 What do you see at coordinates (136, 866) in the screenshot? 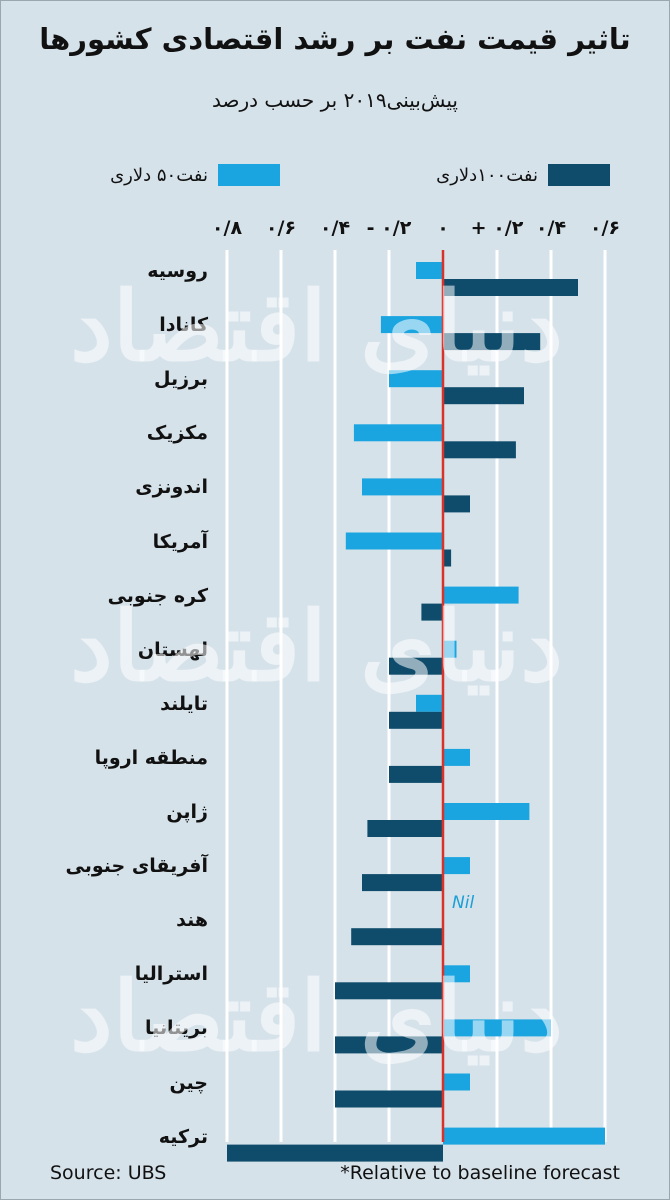
I see `category-label: آفریقای جنوبی` at bounding box center [136, 866].